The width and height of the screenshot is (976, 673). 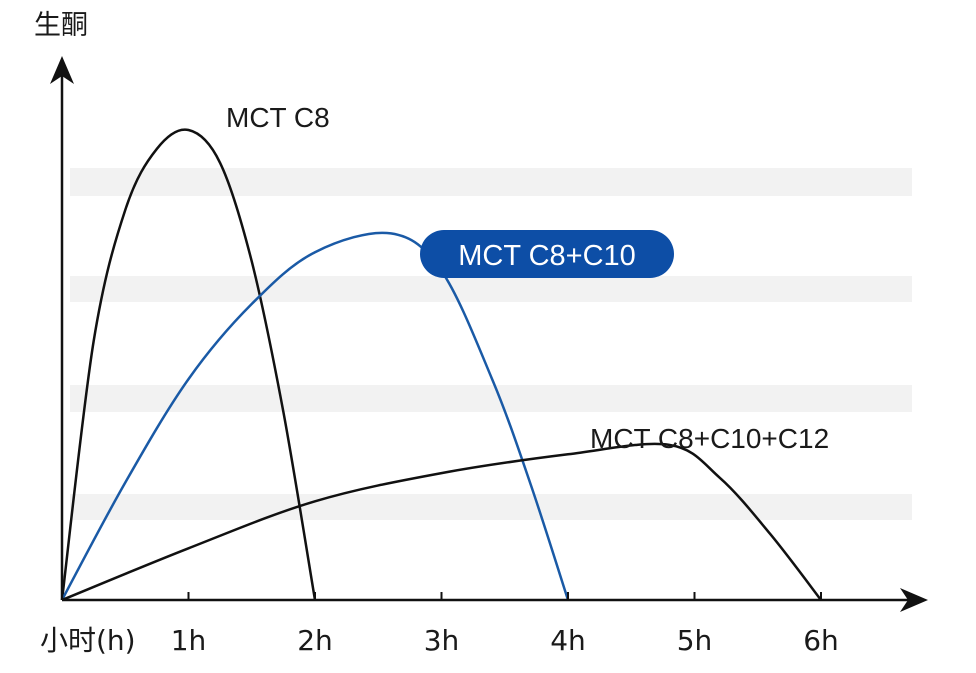 I want to click on x-ticks: 1h 2h 3h 4h 5h 6h, so click(x=505, y=624).